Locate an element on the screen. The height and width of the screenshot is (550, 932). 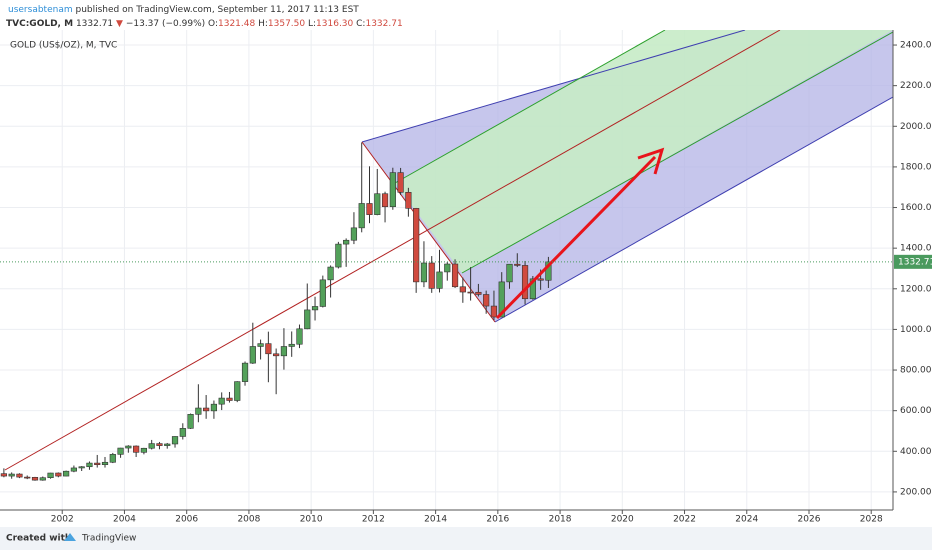
last-price-label: 1332.71 is located at coordinates (915, 262).